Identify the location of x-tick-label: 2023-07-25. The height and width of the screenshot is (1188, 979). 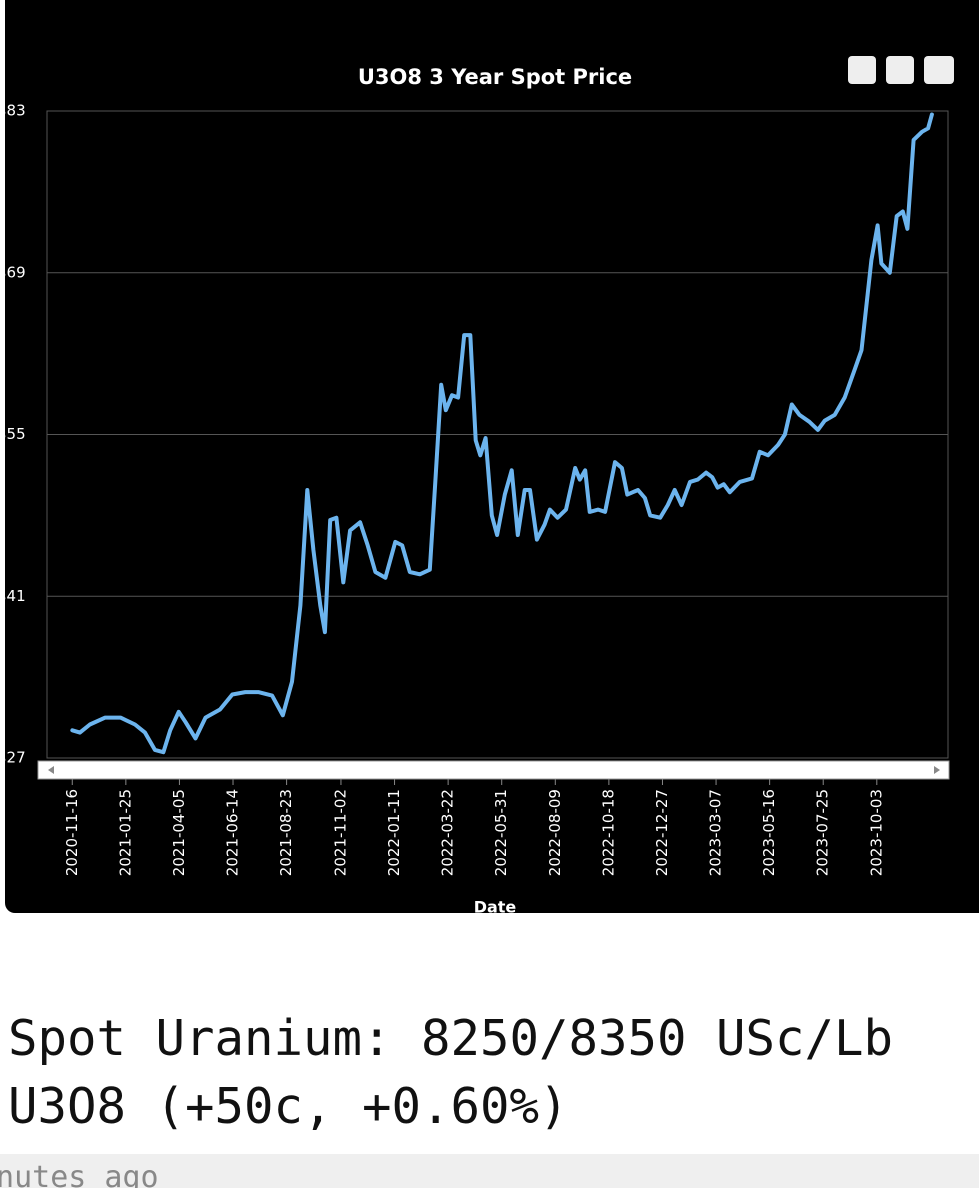
(823, 832).